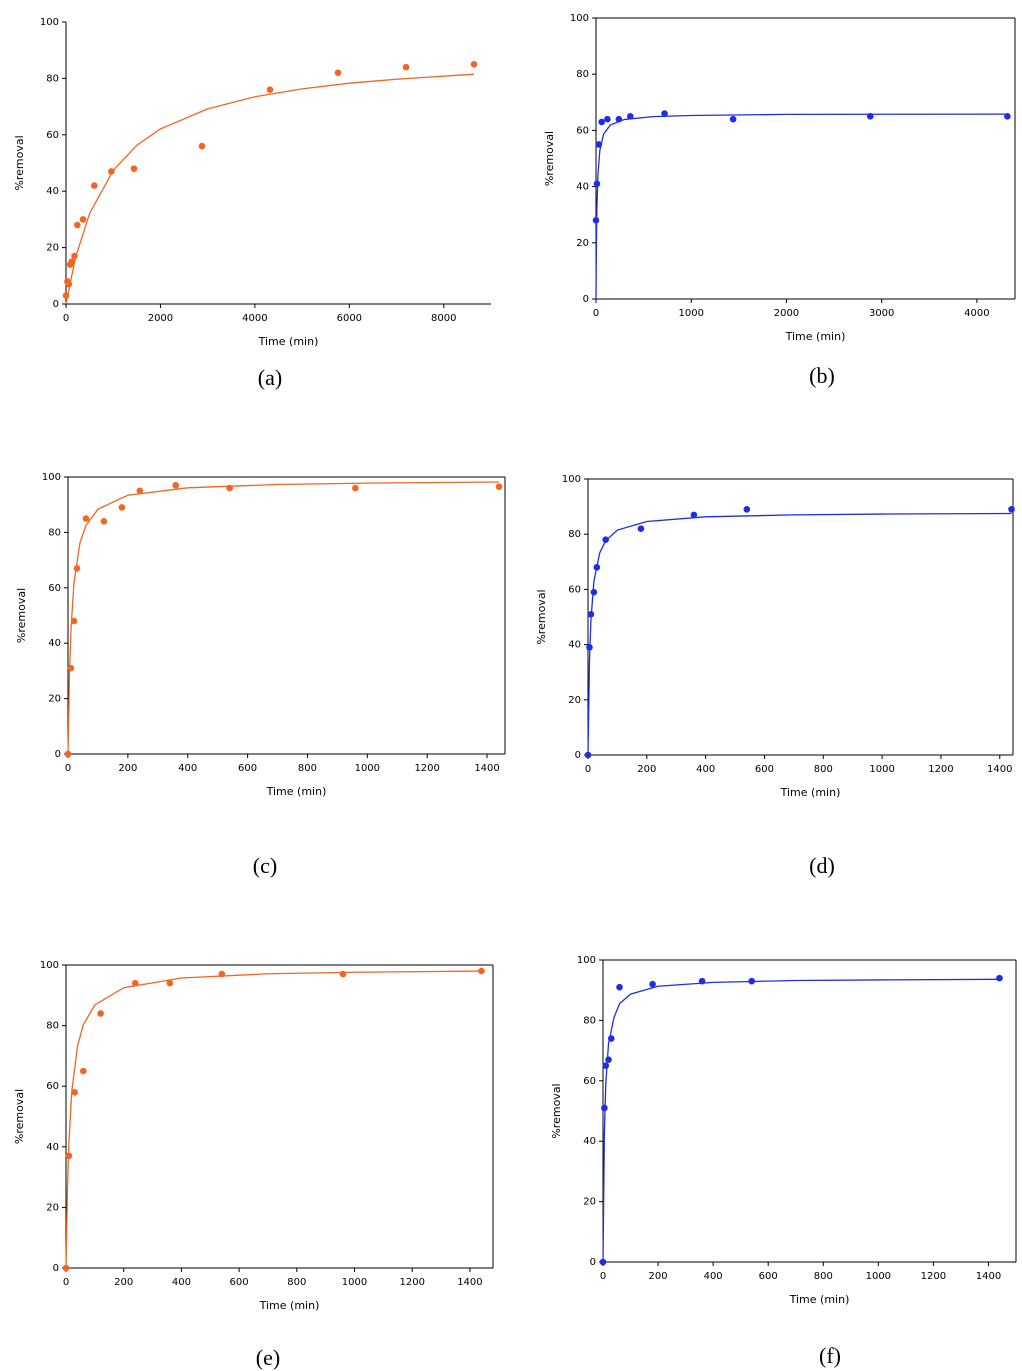 This screenshot has width=1022, height=1371. I want to click on caption: (c), so click(265, 865).